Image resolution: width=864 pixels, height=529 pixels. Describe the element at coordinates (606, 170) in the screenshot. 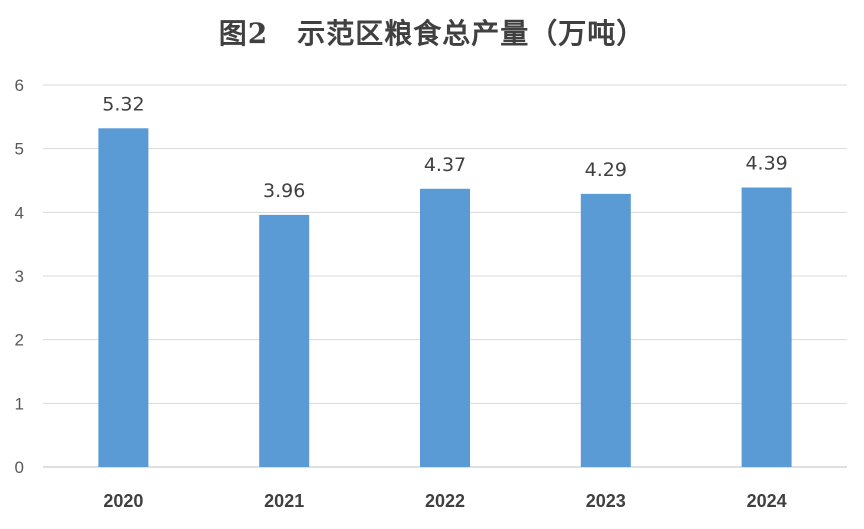

I see `data-label: 4.29` at that location.